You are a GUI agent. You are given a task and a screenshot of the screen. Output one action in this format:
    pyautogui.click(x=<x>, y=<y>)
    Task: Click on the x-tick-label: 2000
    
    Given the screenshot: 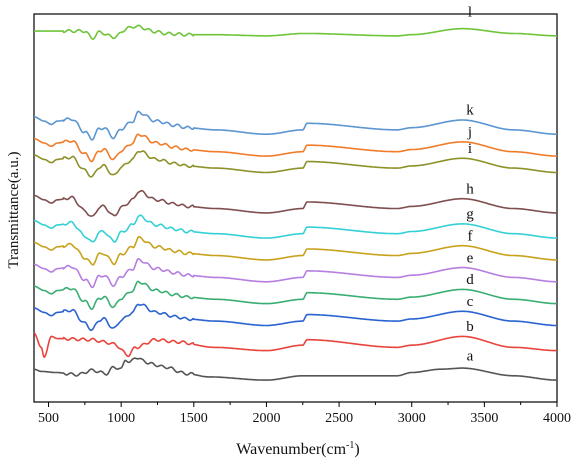 What is the action you would take?
    pyautogui.click(x=266, y=418)
    